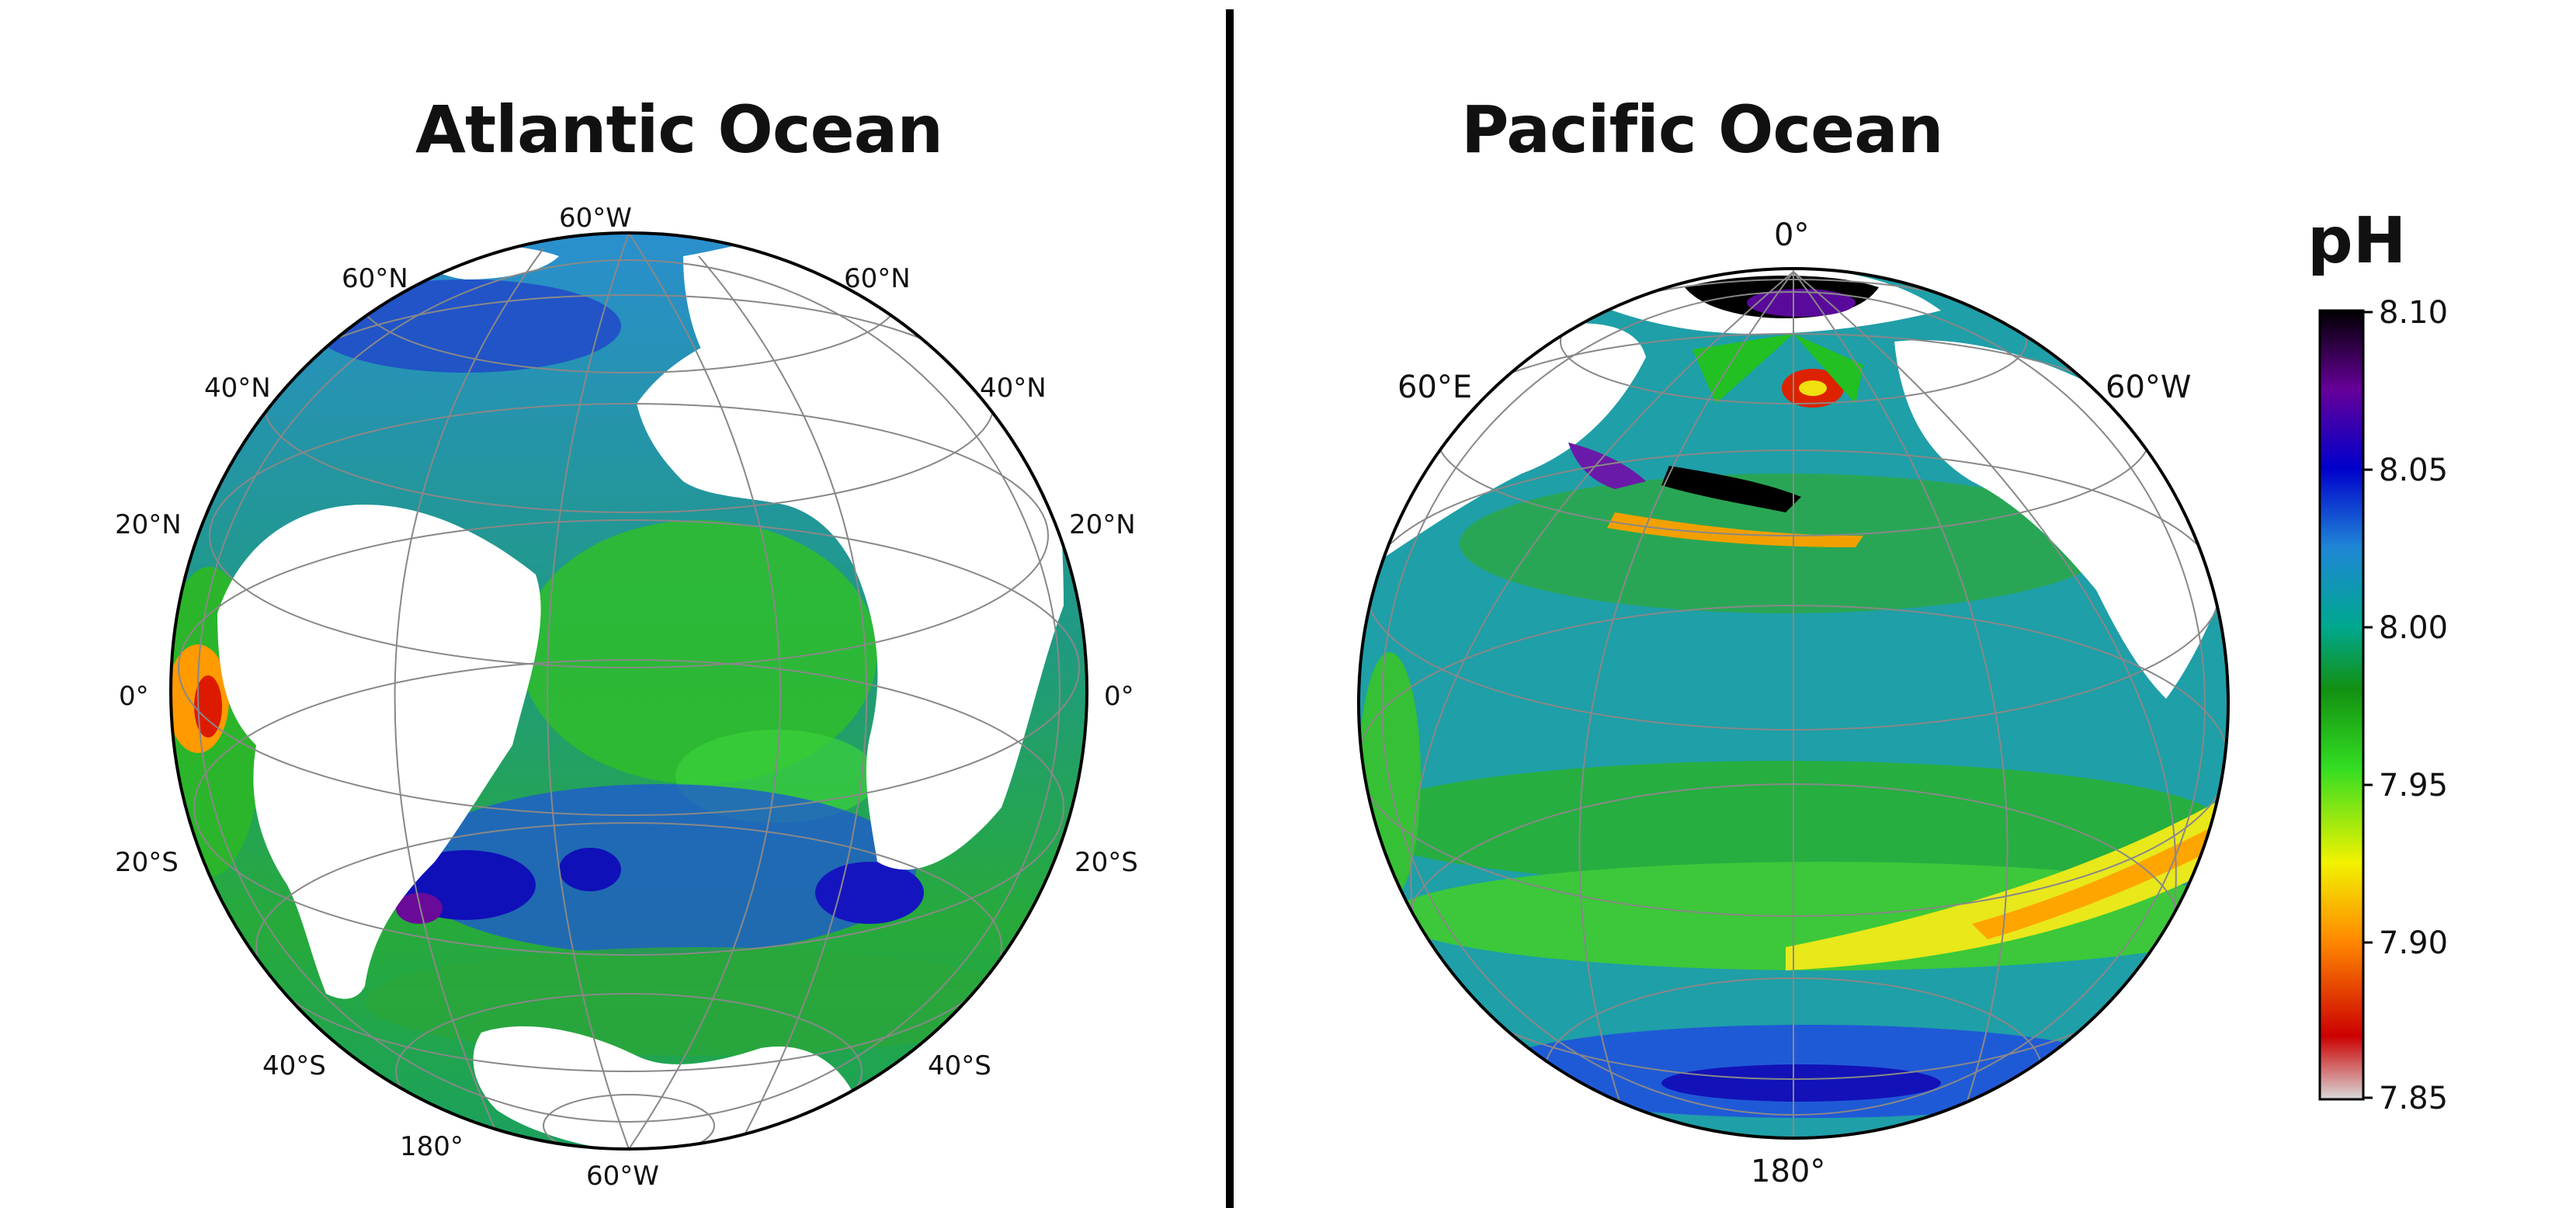 The height and width of the screenshot is (1208, 2576). Describe the element at coordinates (431, 1146) in the screenshot. I see `atlantic-lon-label-bottom-left: 180°` at that location.